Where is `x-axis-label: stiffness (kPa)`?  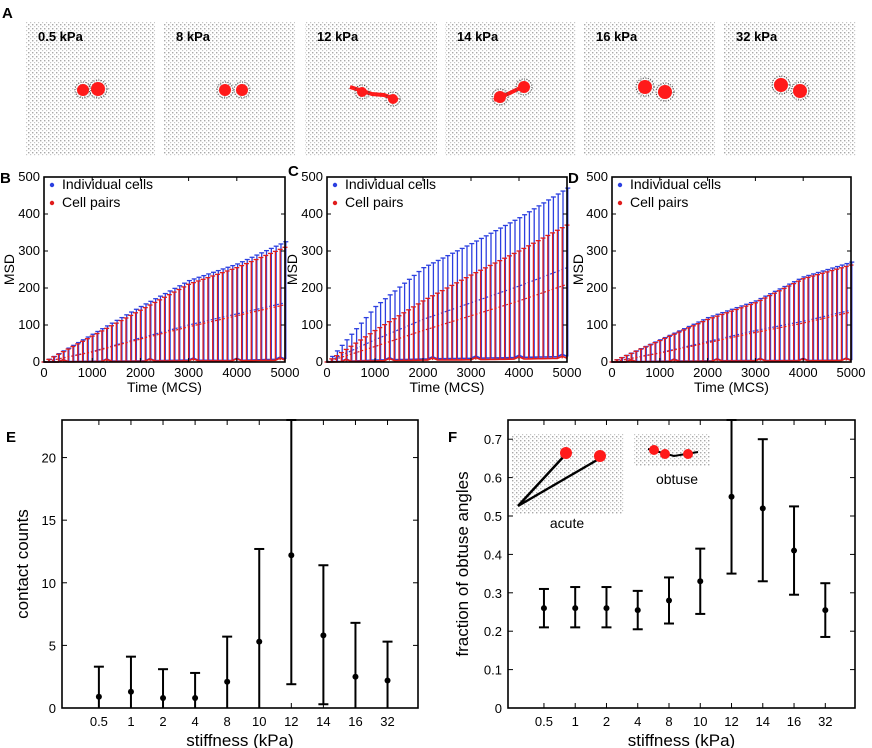
x-axis-label: stiffness (kPa) is located at coordinates (681, 739).